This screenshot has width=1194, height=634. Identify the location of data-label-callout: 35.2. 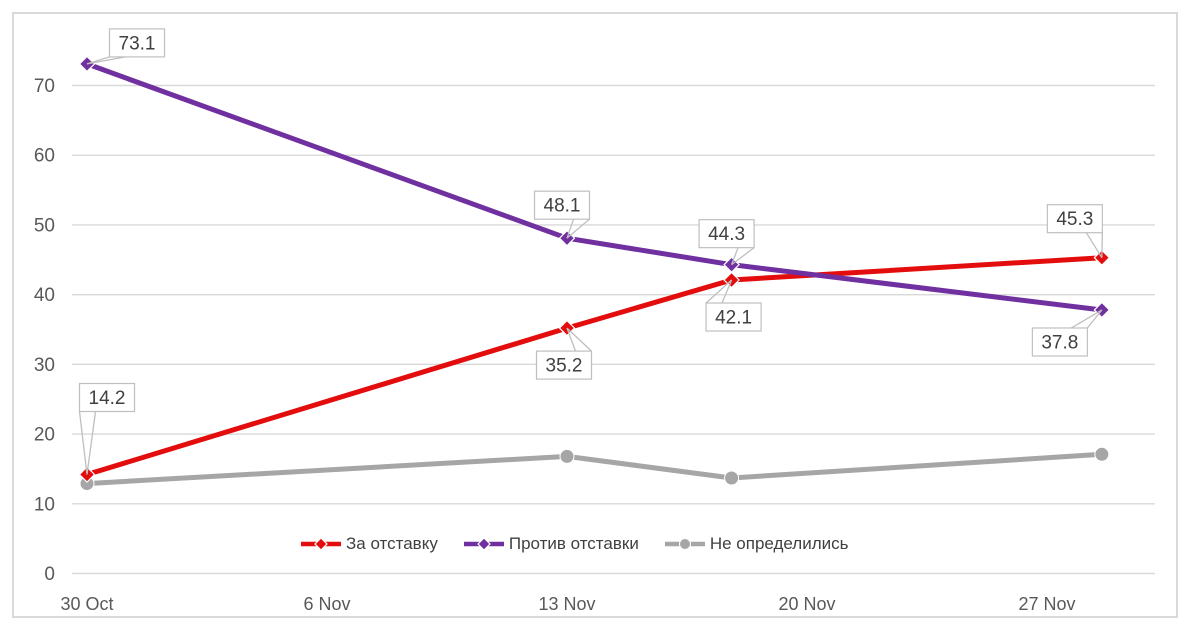
(564, 353).